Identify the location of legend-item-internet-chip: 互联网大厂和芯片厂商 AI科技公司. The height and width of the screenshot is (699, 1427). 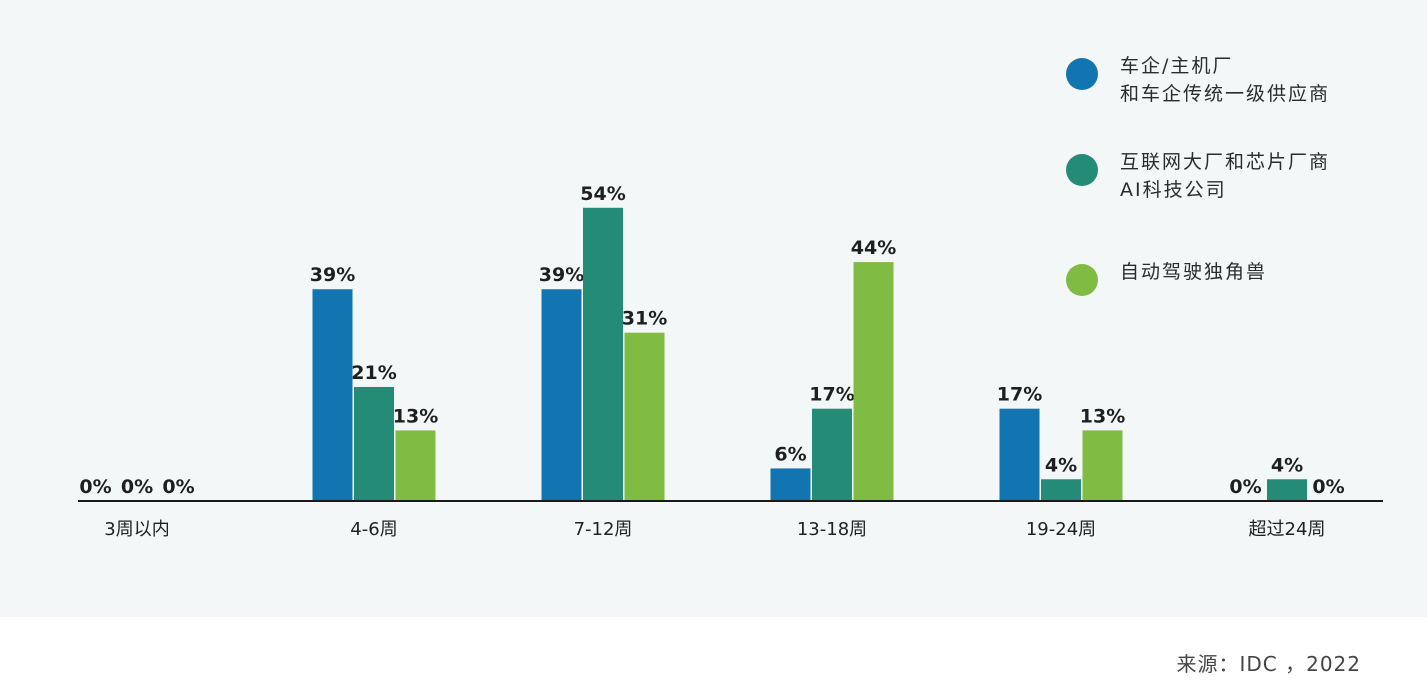
(1198, 176).